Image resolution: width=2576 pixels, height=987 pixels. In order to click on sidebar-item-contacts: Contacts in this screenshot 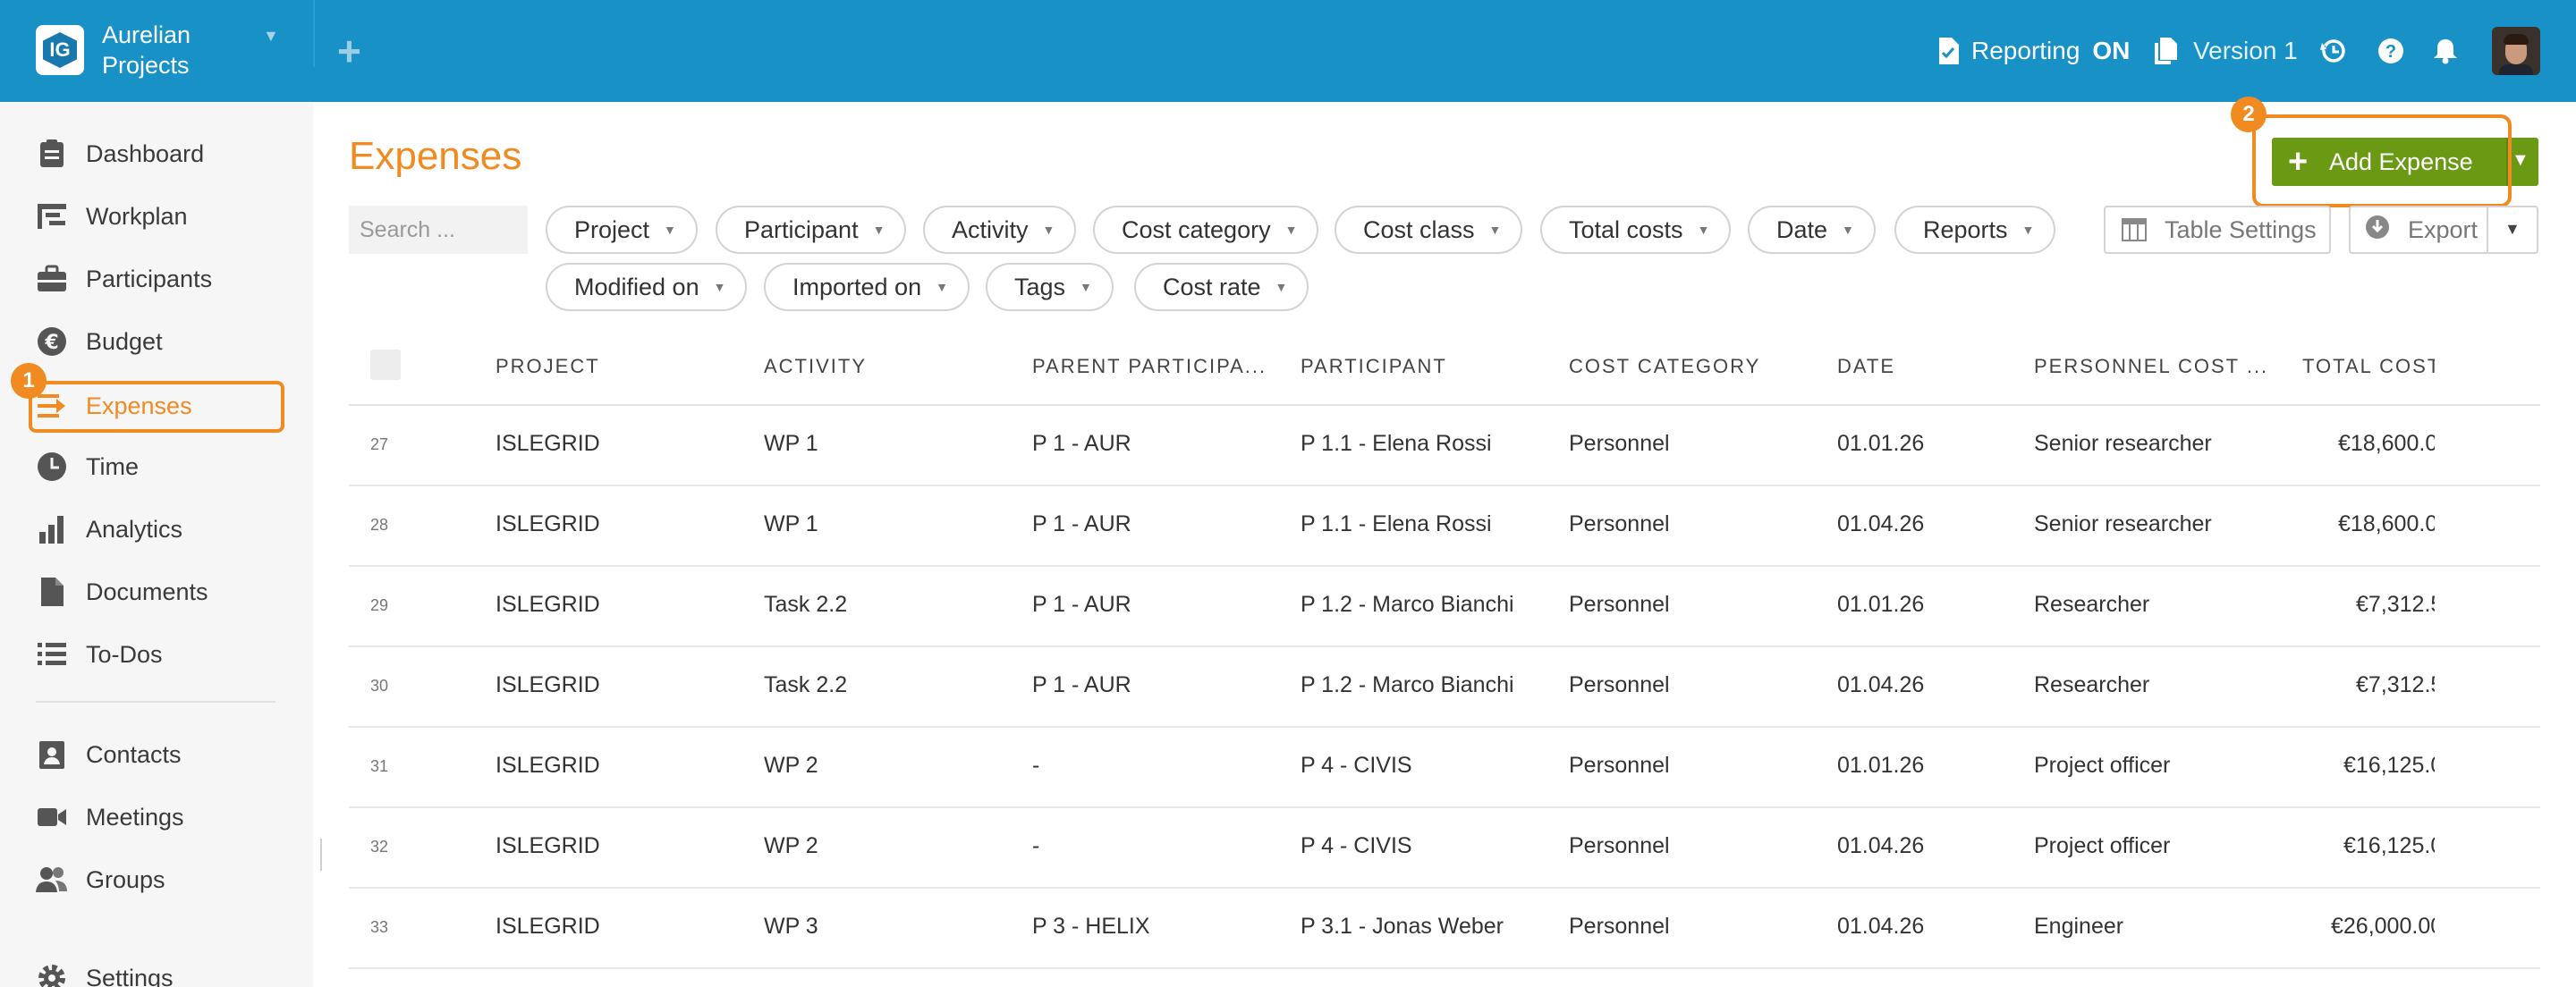, I will do `click(109, 754)`.